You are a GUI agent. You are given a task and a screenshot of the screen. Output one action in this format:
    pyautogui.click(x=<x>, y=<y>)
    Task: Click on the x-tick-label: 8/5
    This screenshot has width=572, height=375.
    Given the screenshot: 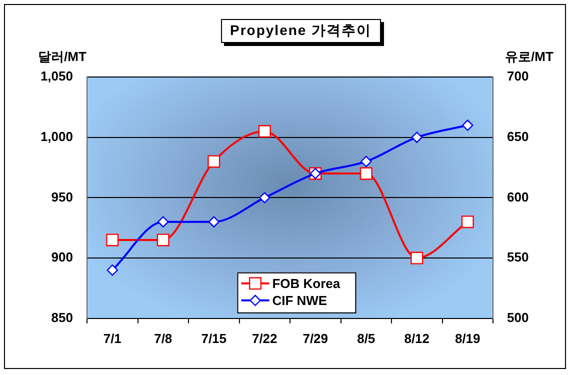 What is the action you would take?
    pyautogui.click(x=366, y=338)
    